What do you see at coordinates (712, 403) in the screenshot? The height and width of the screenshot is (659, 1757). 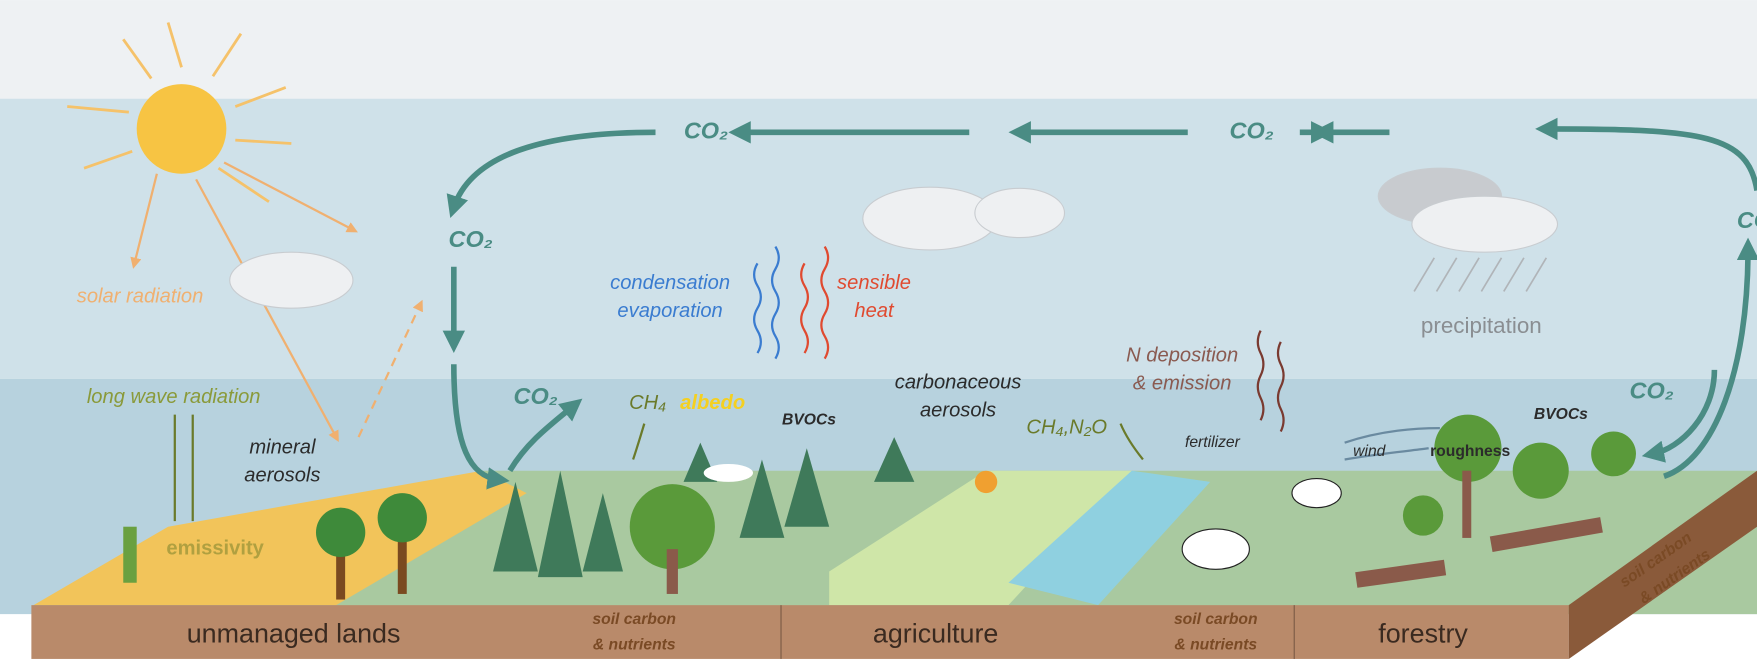 I see `albedo-label: albedo` at bounding box center [712, 403].